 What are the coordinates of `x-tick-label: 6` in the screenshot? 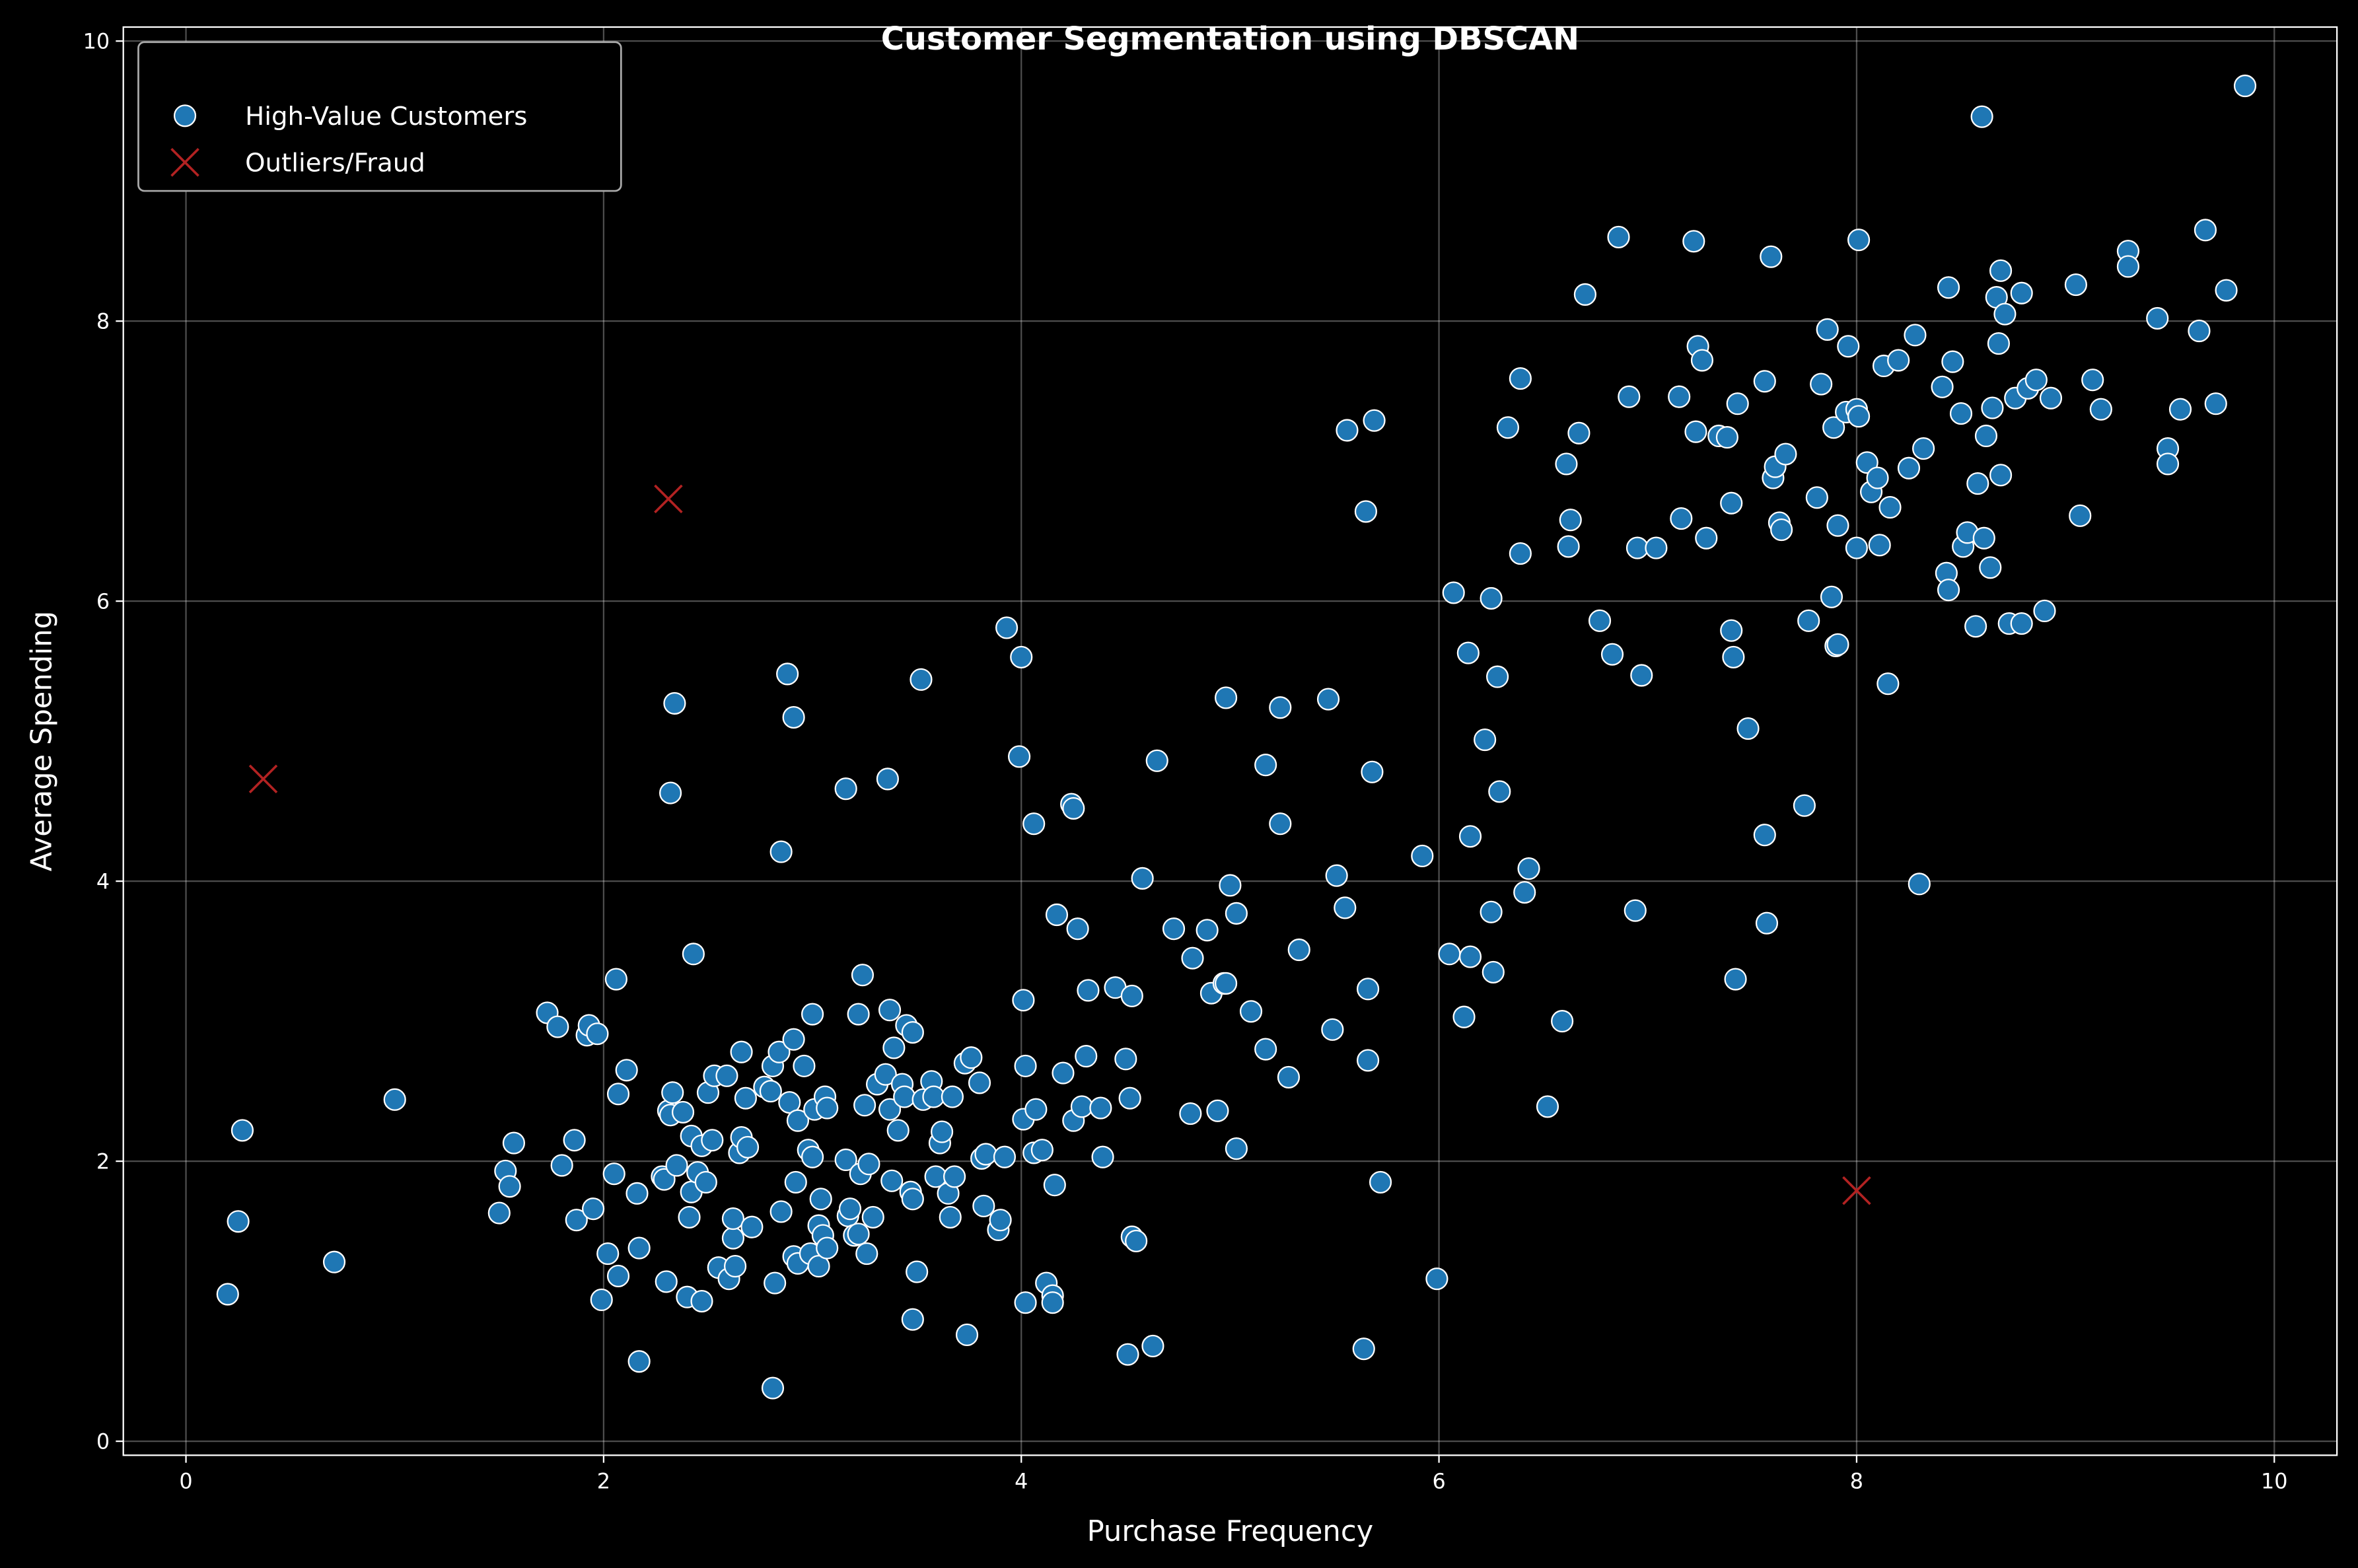 It's located at (1438, 1480).